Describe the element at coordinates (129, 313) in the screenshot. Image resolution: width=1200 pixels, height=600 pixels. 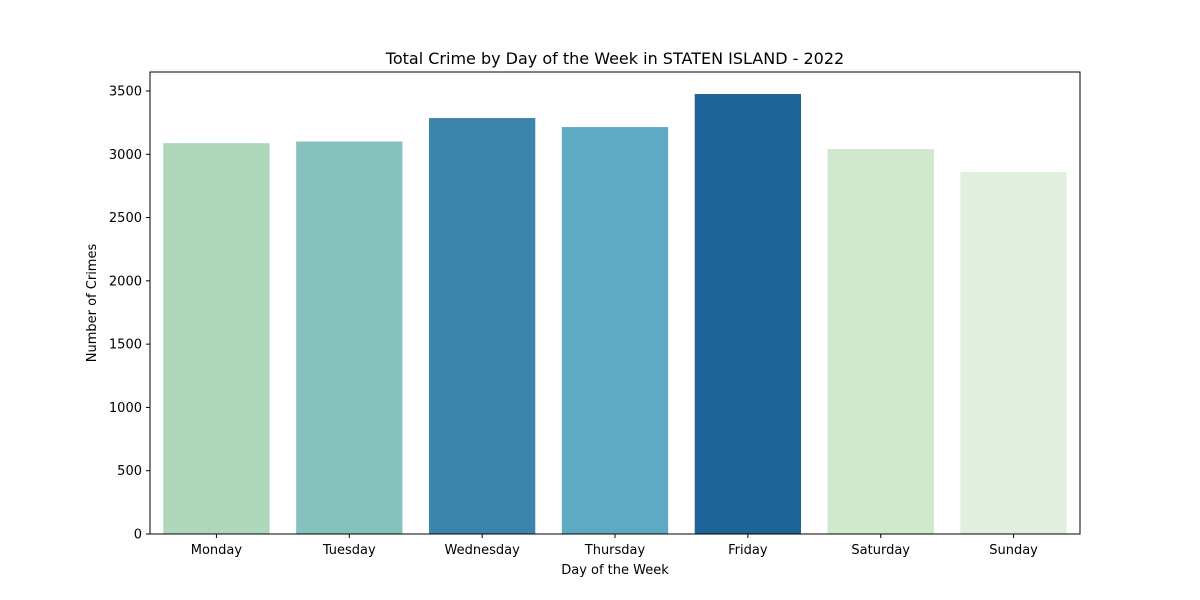
I see `y-axis-ticks: 0 500 1000 1500 2000 2500 3000 3500` at that location.